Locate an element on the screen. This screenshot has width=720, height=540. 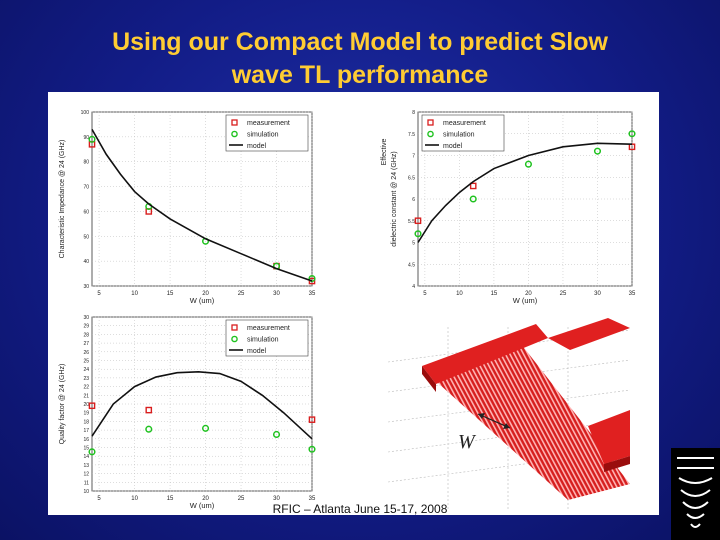
title-line-2: wave TL performance is located at coordinates (360, 75).